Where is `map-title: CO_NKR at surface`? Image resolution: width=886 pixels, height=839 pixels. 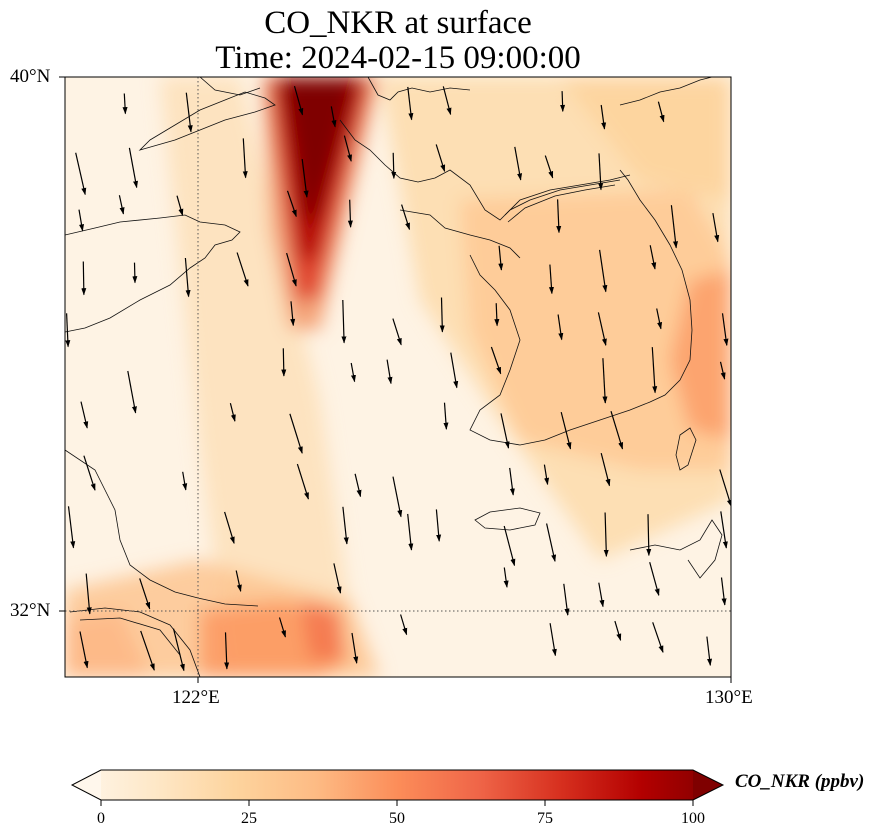 map-title: CO_NKR at surface is located at coordinates (398, 23).